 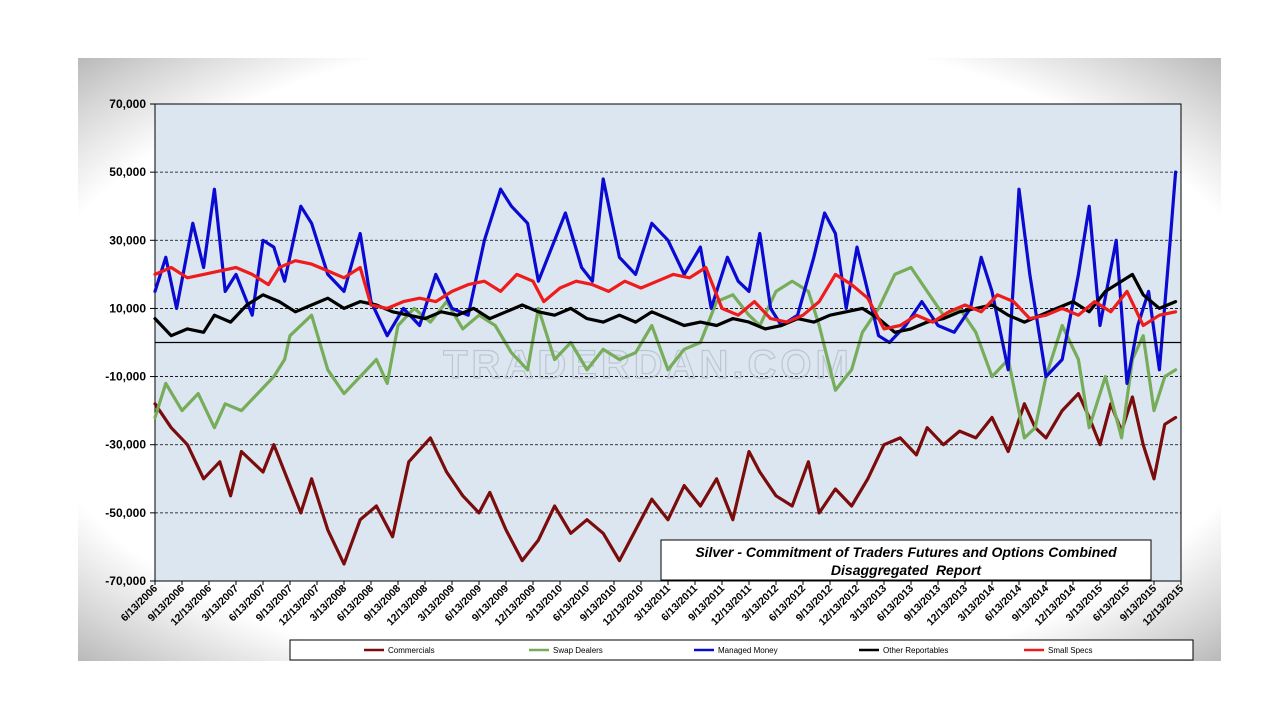 I want to click on legend-label-small-specs: Small Specs, so click(x=1070, y=650).